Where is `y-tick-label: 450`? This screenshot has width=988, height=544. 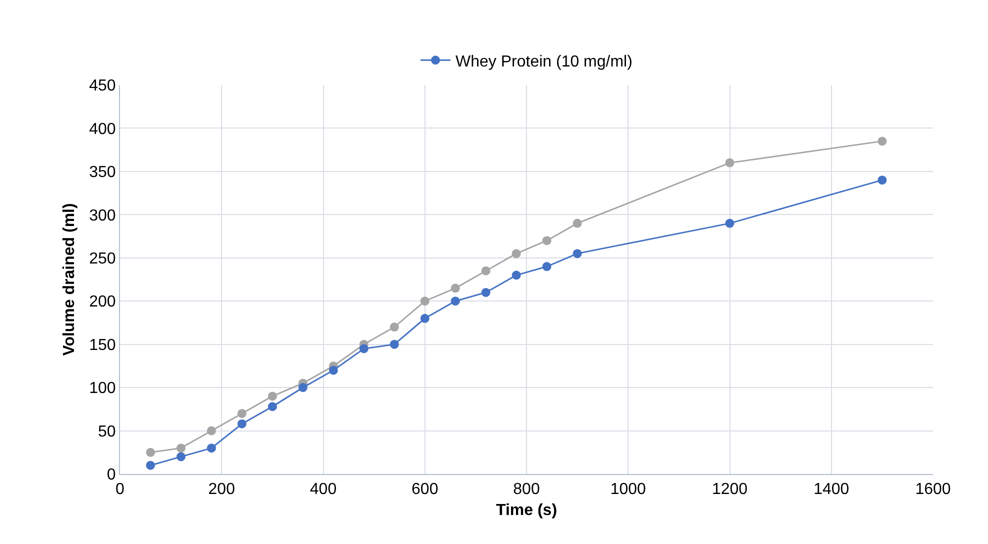
y-tick-label: 450 is located at coordinates (102, 86).